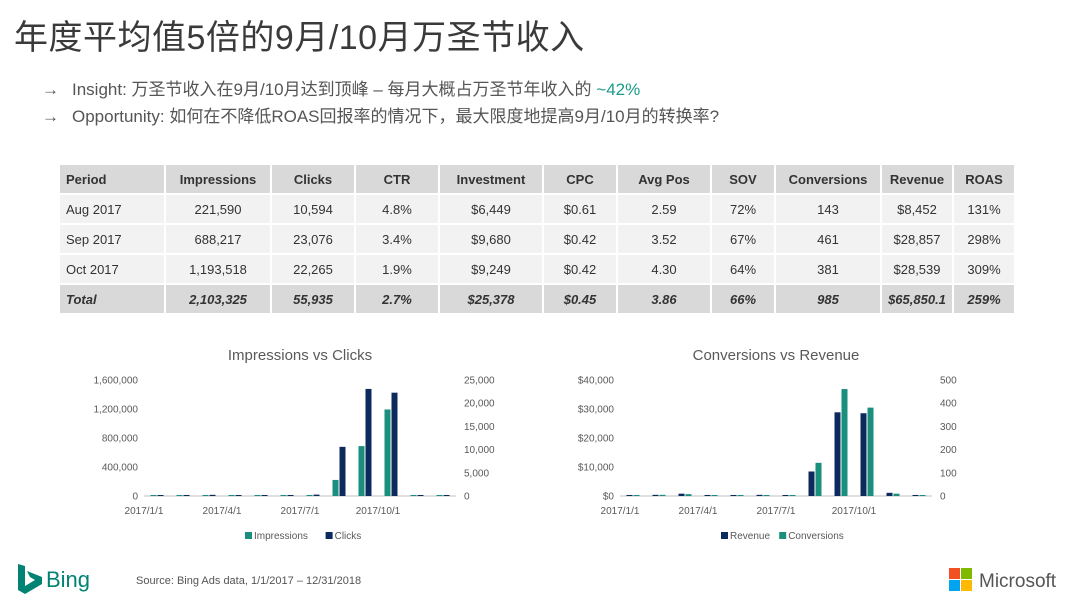  What do you see at coordinates (218, 269) in the screenshot?
I see `table-cell: 1,193,518` at bounding box center [218, 269].